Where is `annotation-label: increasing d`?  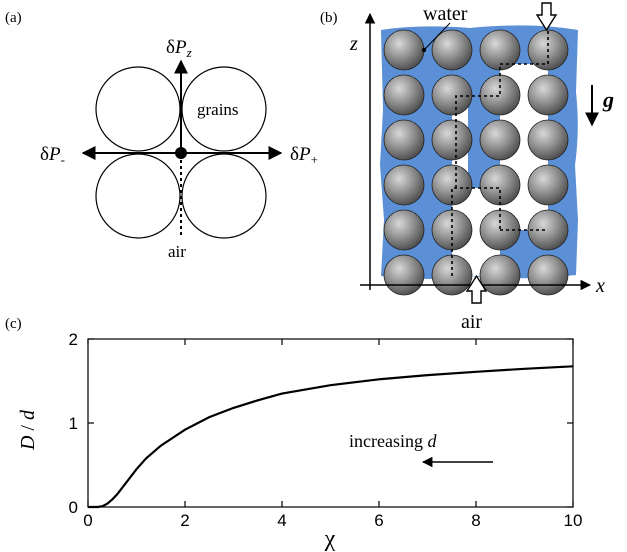
annotation-label: increasing d is located at coordinates (393, 441).